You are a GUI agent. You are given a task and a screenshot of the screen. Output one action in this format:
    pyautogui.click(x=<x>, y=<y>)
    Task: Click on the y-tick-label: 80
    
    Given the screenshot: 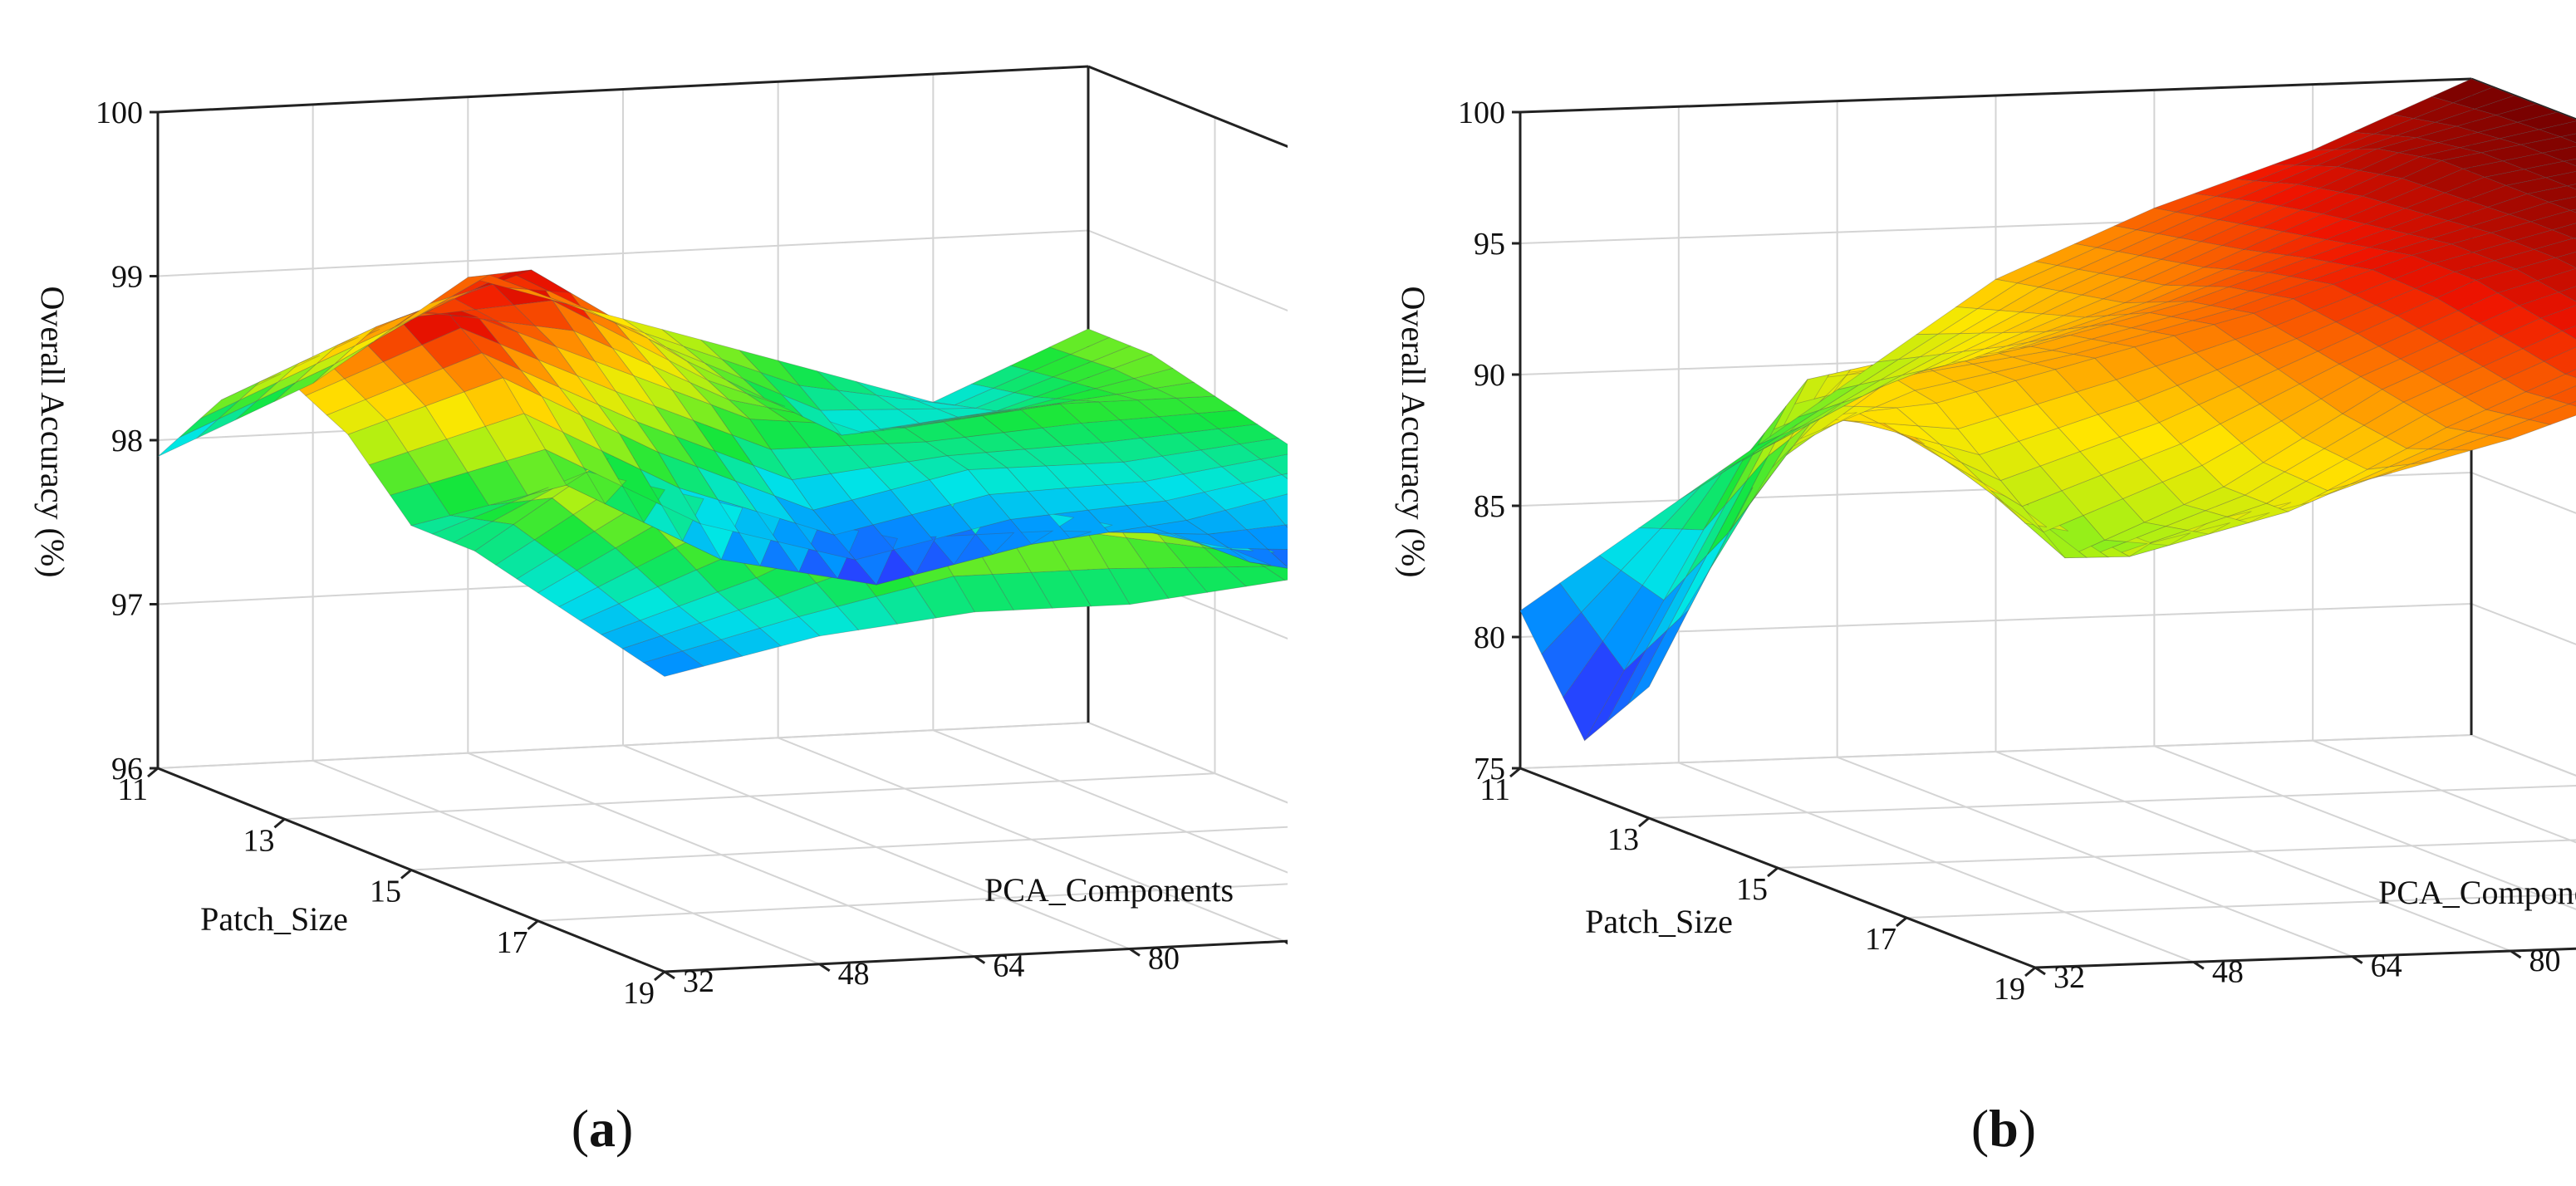 What is the action you would take?
    pyautogui.click(x=1164, y=960)
    